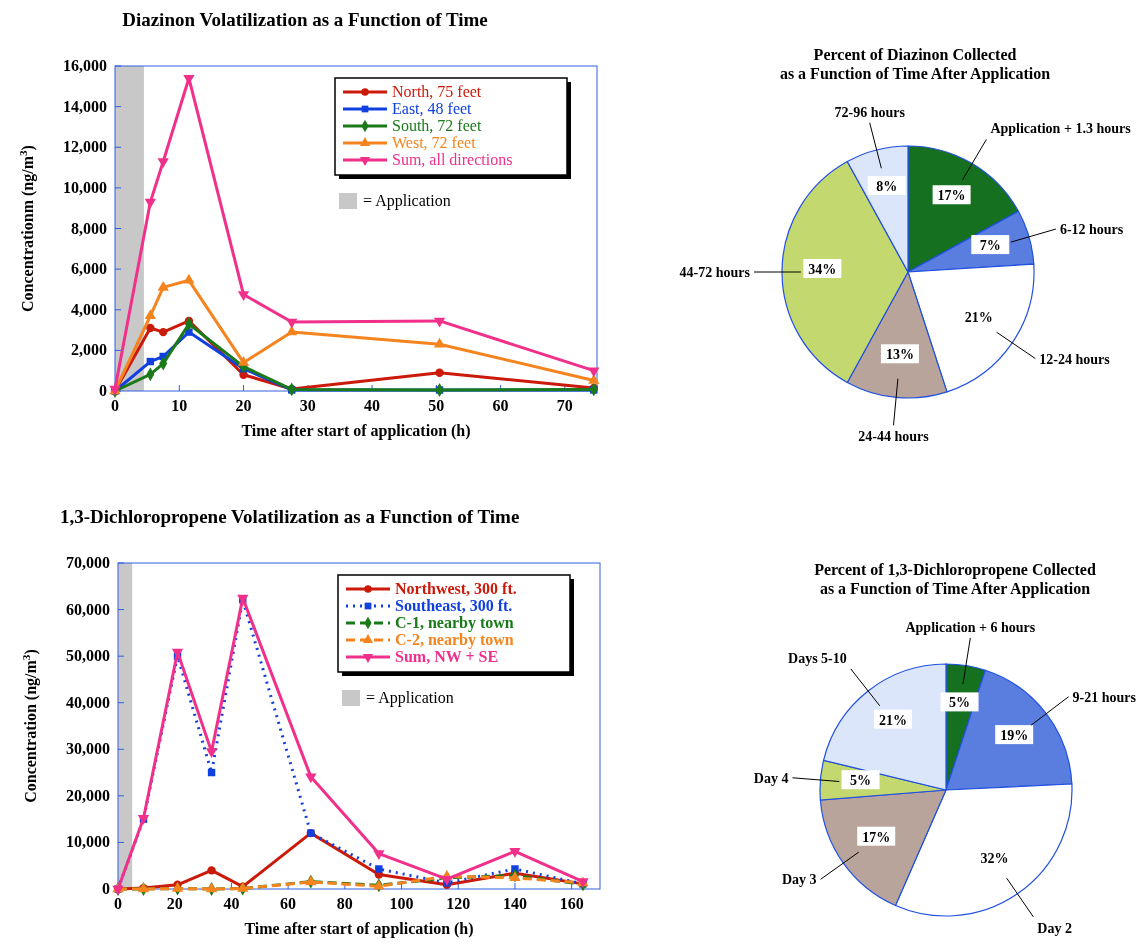 This screenshot has width=1146, height=946. Describe the element at coordinates (437, 91) in the screenshot. I see `legend-label: North, 75 feet` at that location.